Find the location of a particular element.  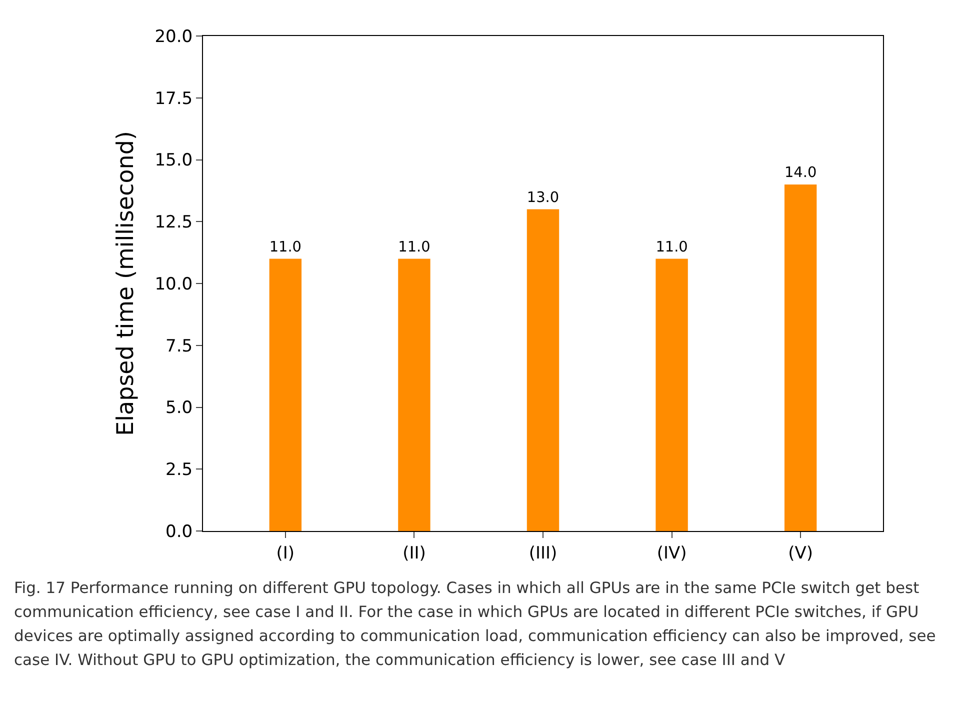

text: 7.5 is located at coordinates (179, 346).